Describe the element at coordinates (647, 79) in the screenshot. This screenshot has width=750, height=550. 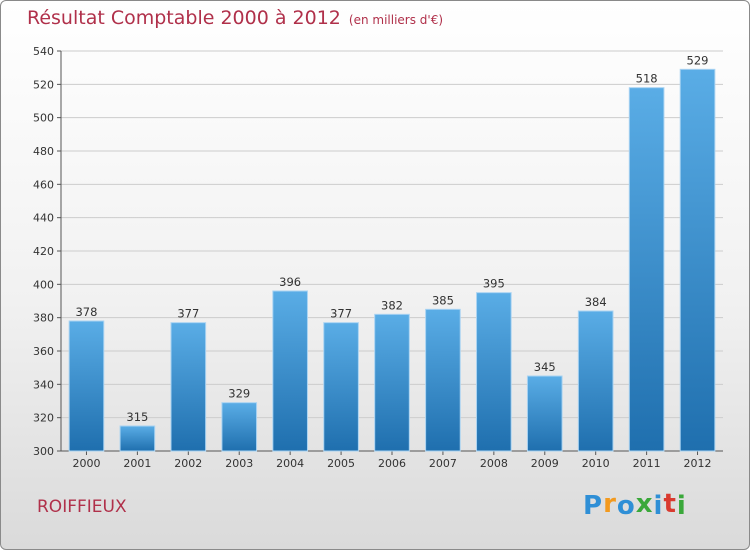
I see `value-label-2011: 518` at that location.